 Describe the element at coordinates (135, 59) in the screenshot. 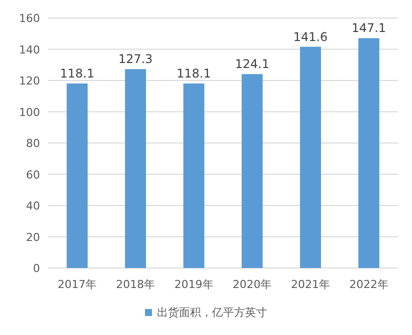

I see `data-label: 127.3` at that location.